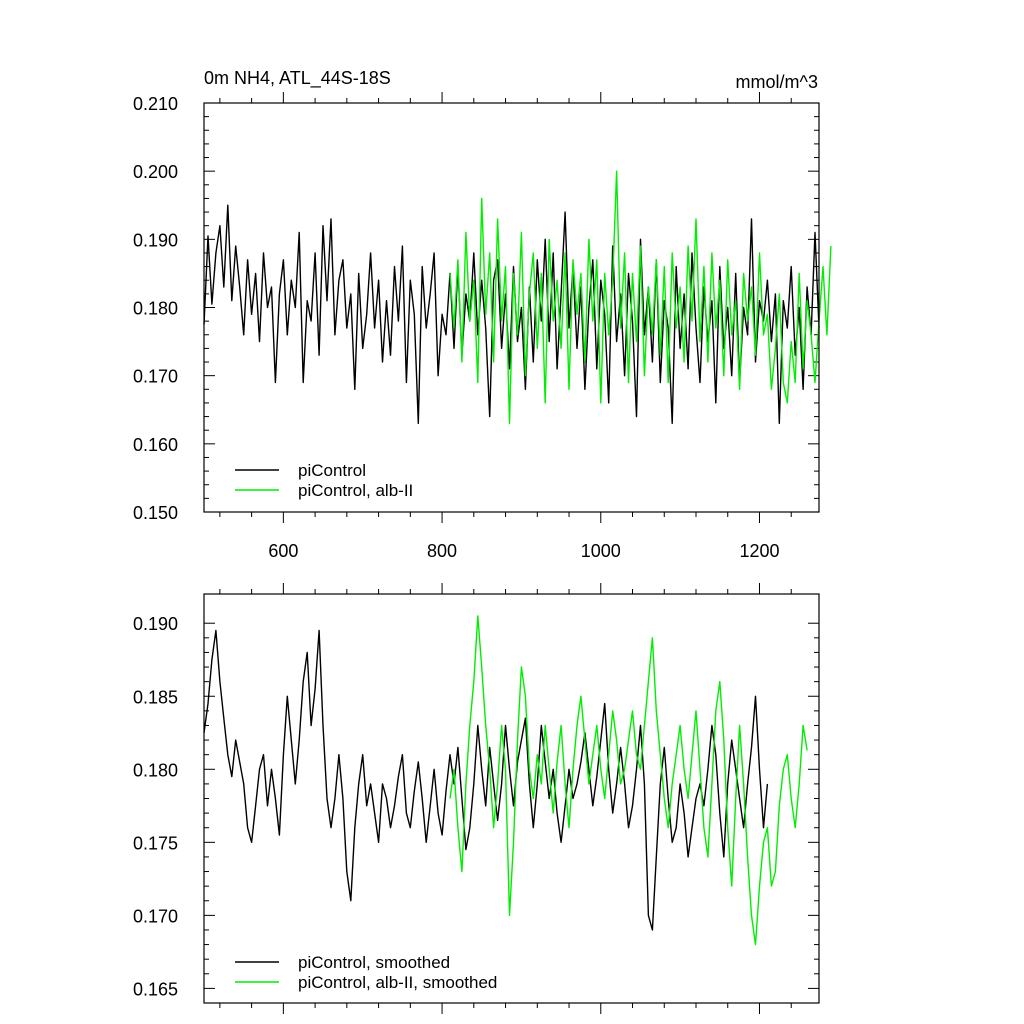  What do you see at coordinates (155, 104) in the screenshot?
I see `y-tick-label: 0.210` at bounding box center [155, 104].